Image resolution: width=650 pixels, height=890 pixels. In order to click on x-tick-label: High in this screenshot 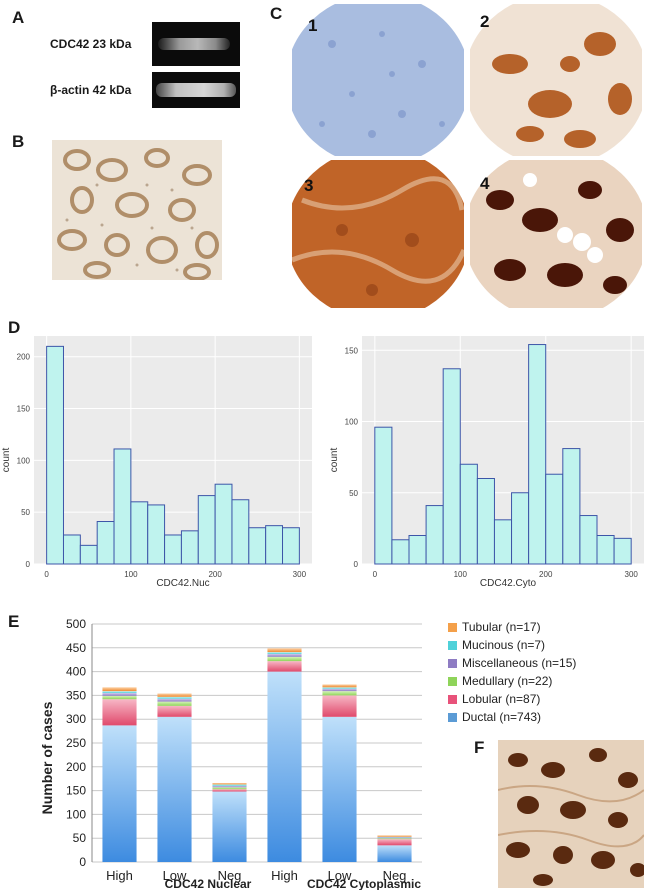, I will do `click(119, 875)`.